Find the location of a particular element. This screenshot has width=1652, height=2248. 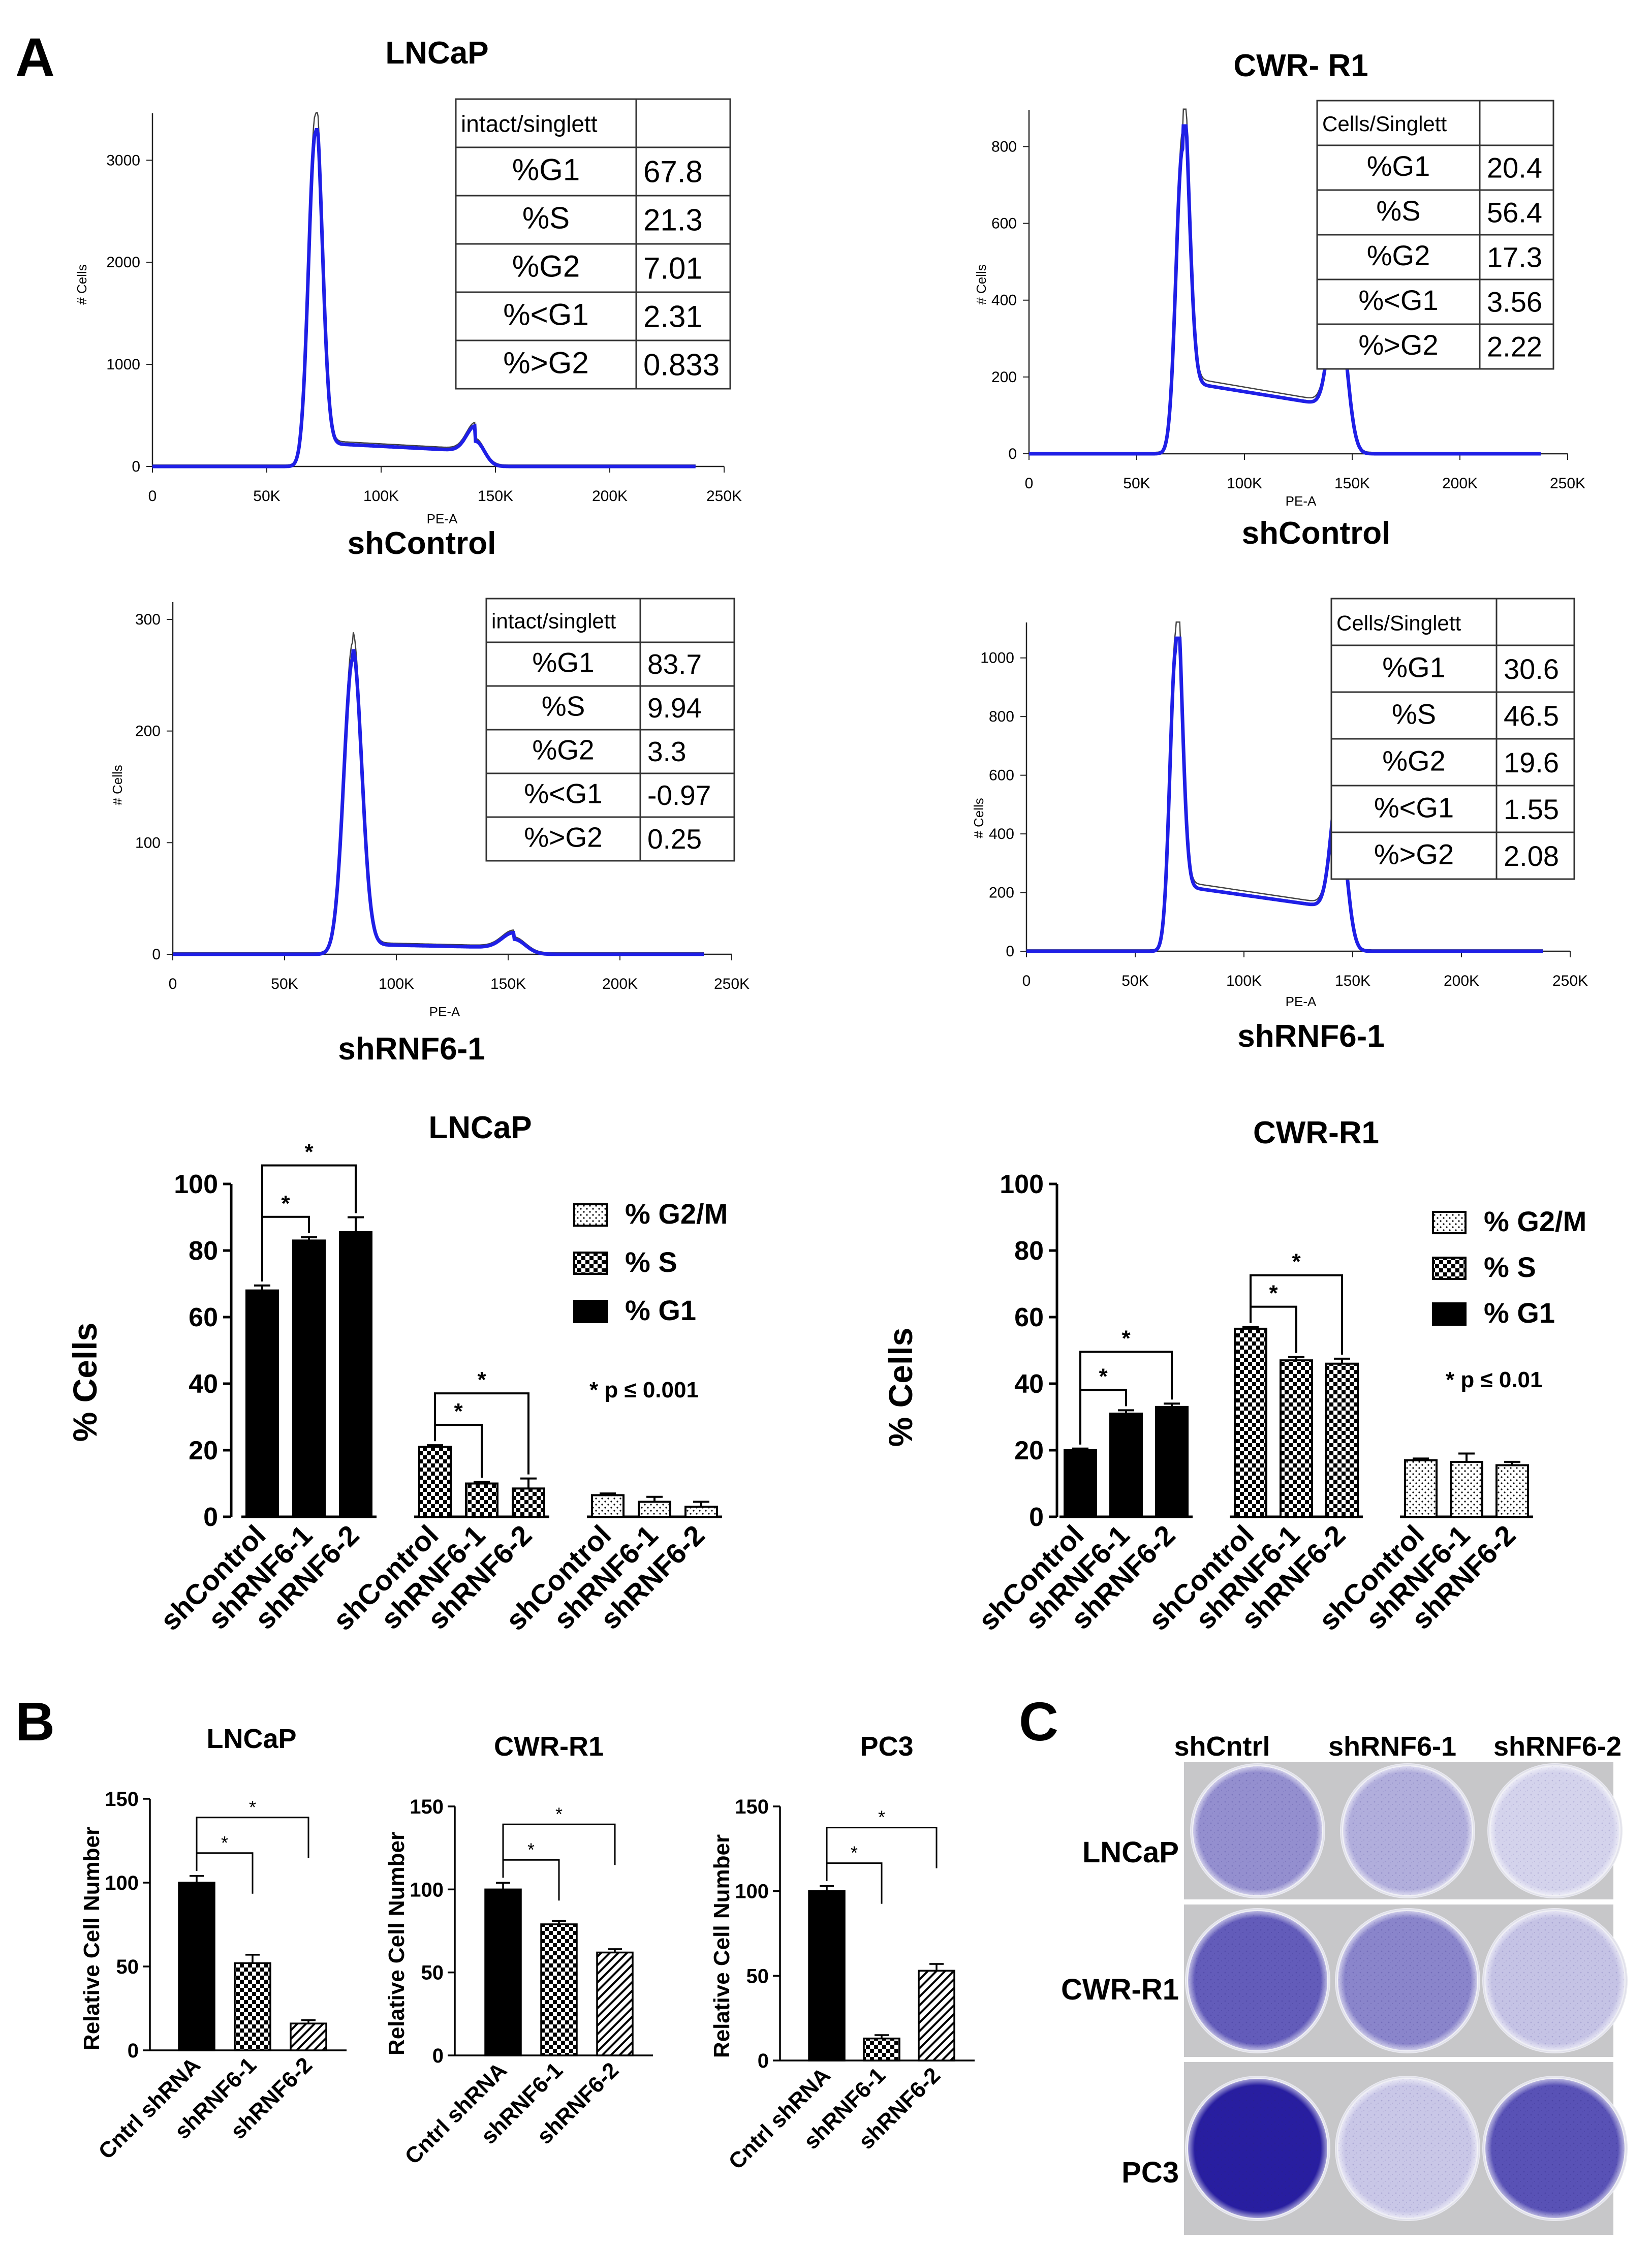

flow-condition-label: shRNF6-1 is located at coordinates (1310, 1036).